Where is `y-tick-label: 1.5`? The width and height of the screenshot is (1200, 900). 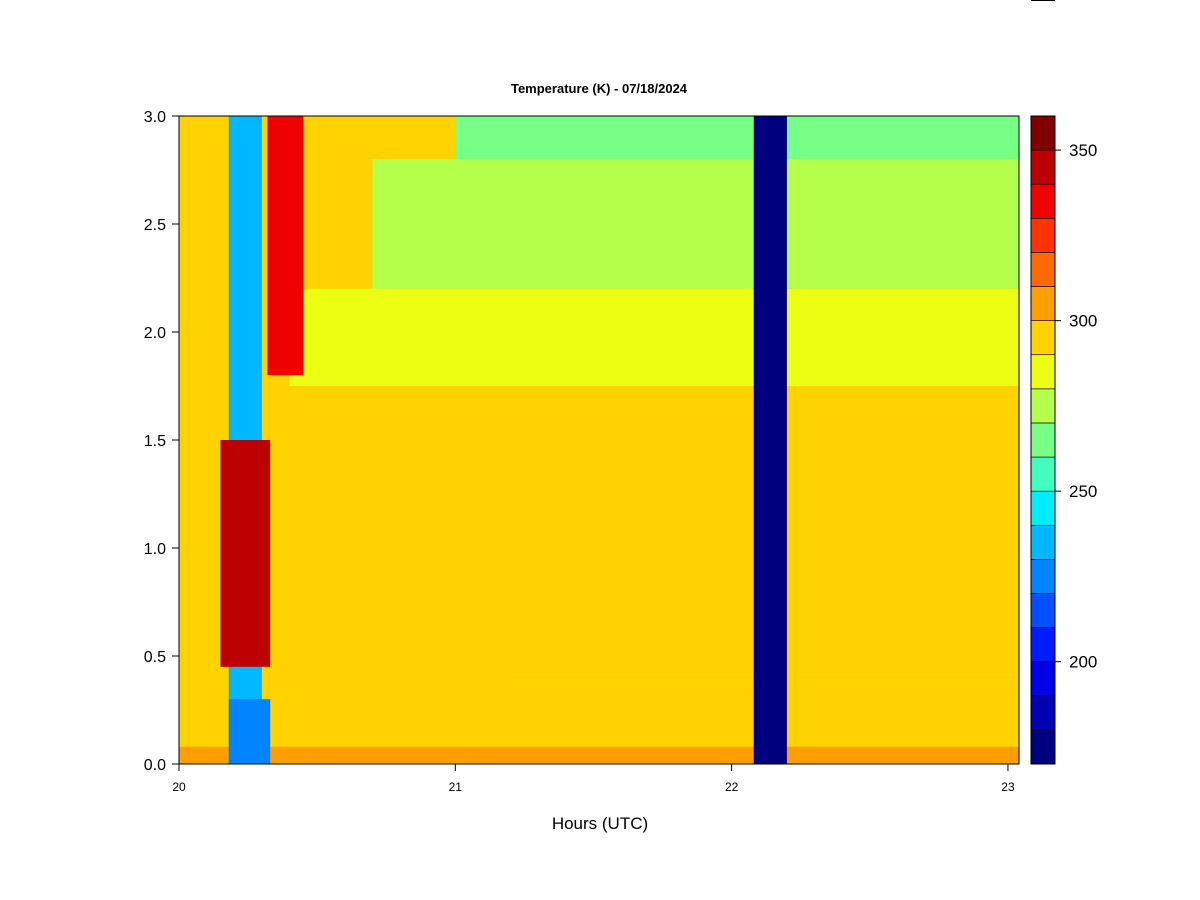 y-tick-label: 1.5 is located at coordinates (155, 441).